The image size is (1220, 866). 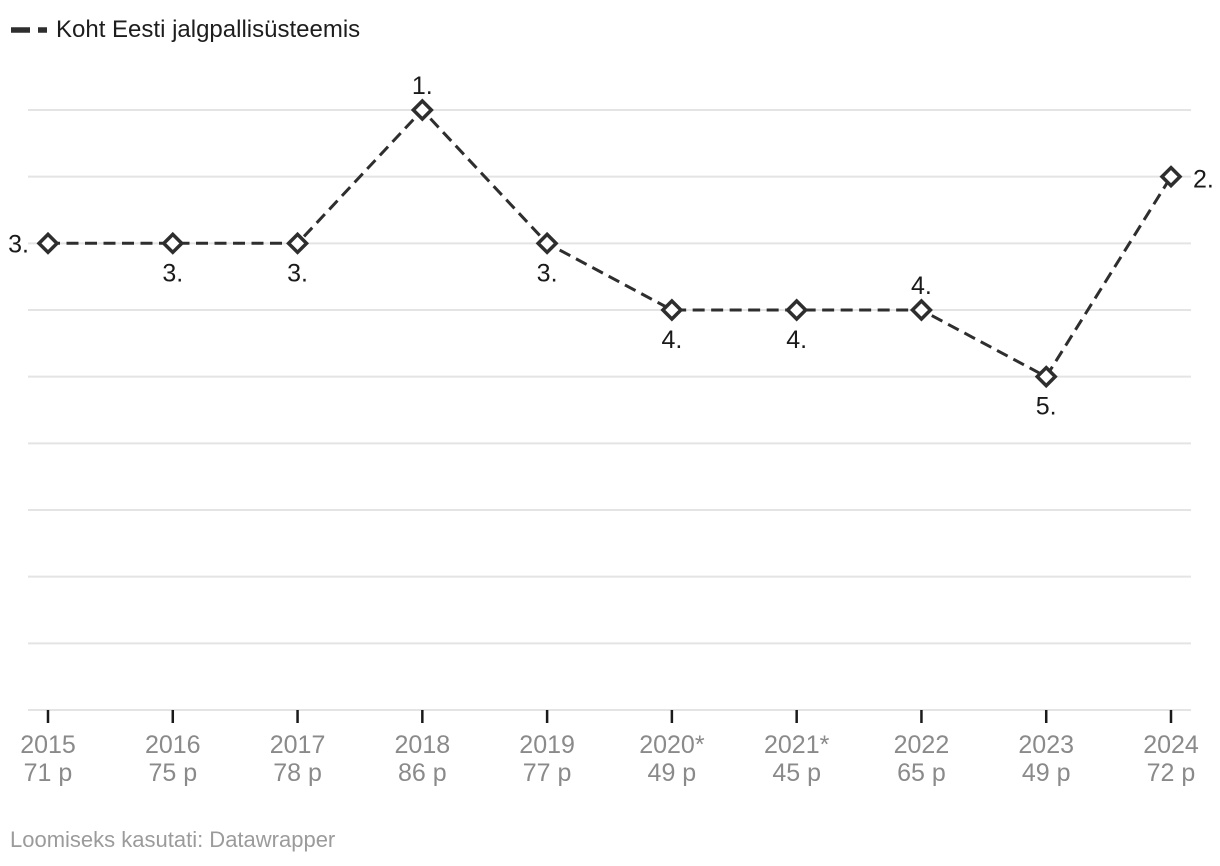 I want to click on data-point-label: 1., so click(x=422, y=86).